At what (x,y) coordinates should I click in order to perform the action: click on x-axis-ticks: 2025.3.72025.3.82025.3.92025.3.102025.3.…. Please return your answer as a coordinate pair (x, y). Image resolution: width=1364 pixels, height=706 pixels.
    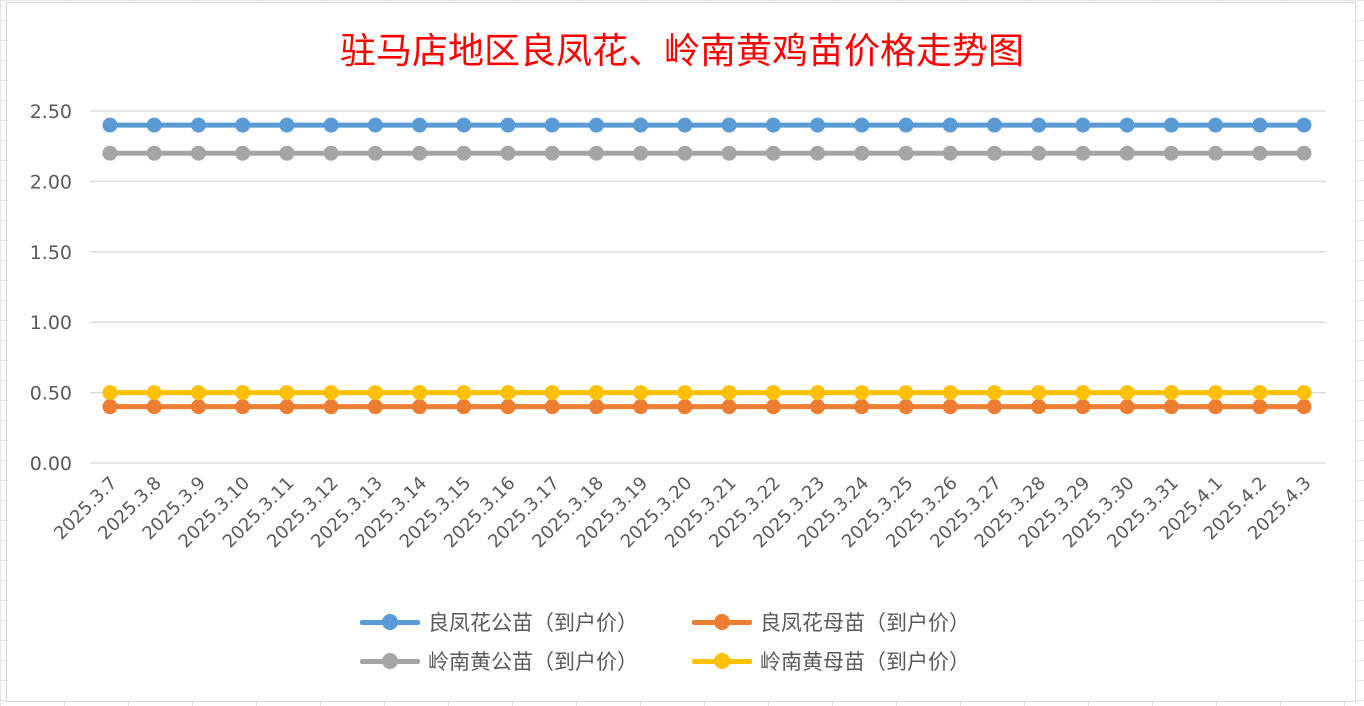
    Looking at the image, I should click on (683, 513).